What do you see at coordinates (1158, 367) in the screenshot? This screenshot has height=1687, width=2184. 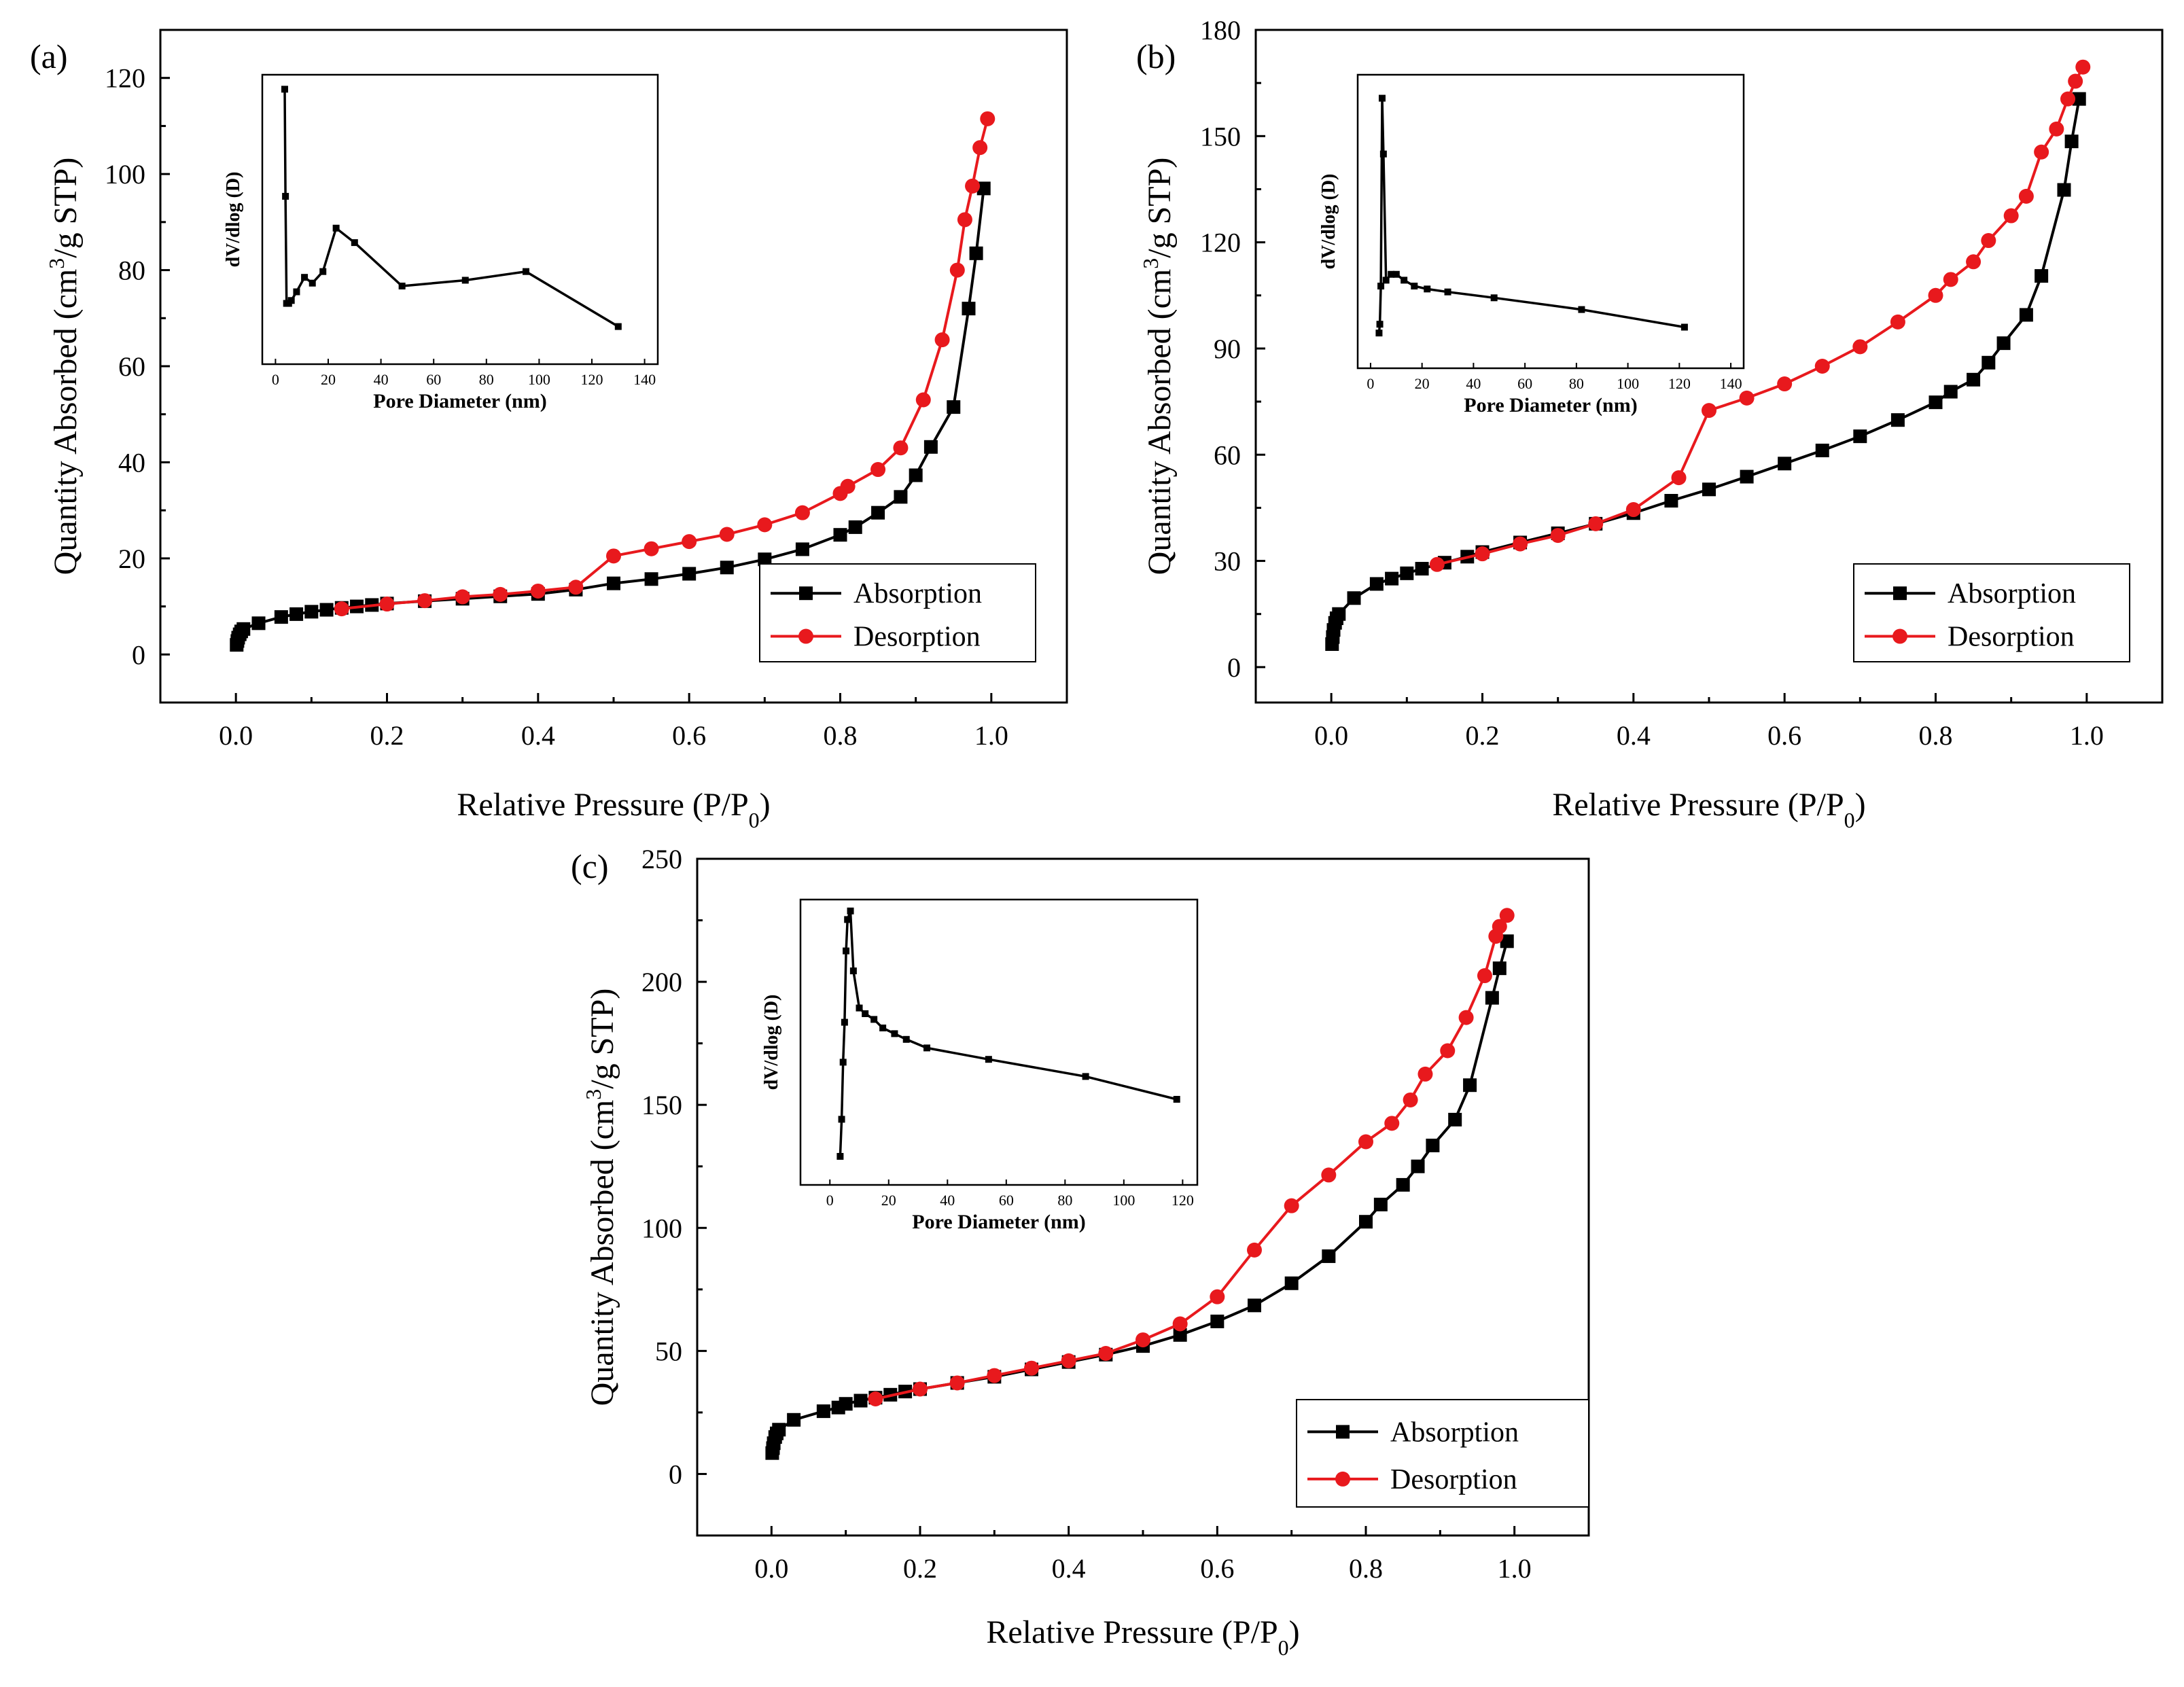 I see `y-axis-label: Quantity Absorbed (cm3/g STP)` at bounding box center [1158, 367].